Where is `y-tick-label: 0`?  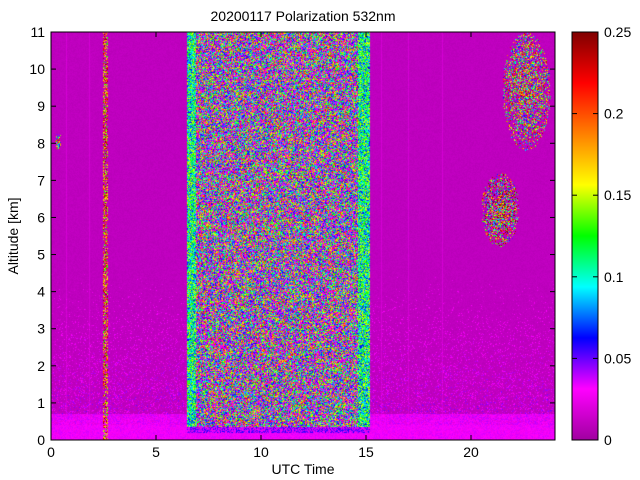
y-tick-label: 0 is located at coordinates (41, 440).